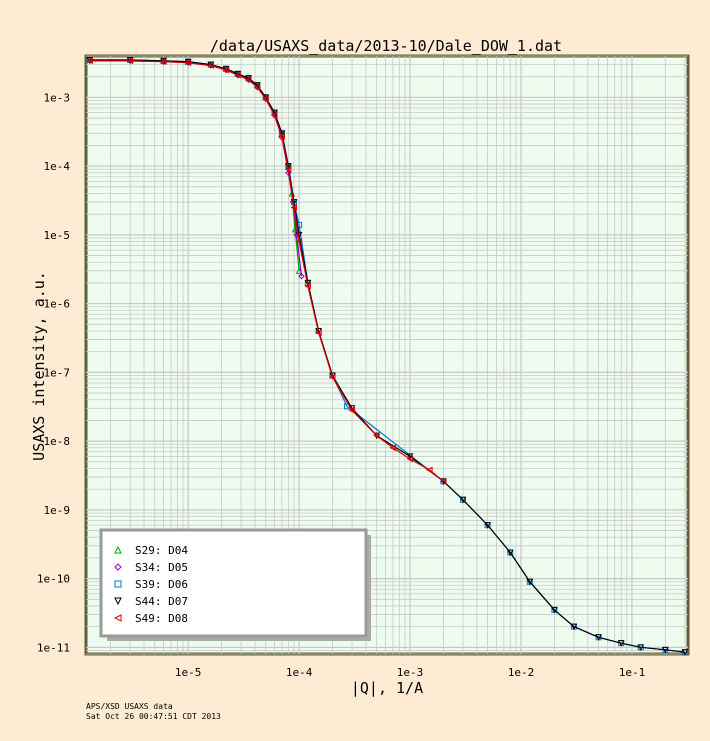 This screenshot has height=741, width=710. What do you see at coordinates (57, 97) in the screenshot?
I see `y-tick-label: 1e-3` at bounding box center [57, 97].